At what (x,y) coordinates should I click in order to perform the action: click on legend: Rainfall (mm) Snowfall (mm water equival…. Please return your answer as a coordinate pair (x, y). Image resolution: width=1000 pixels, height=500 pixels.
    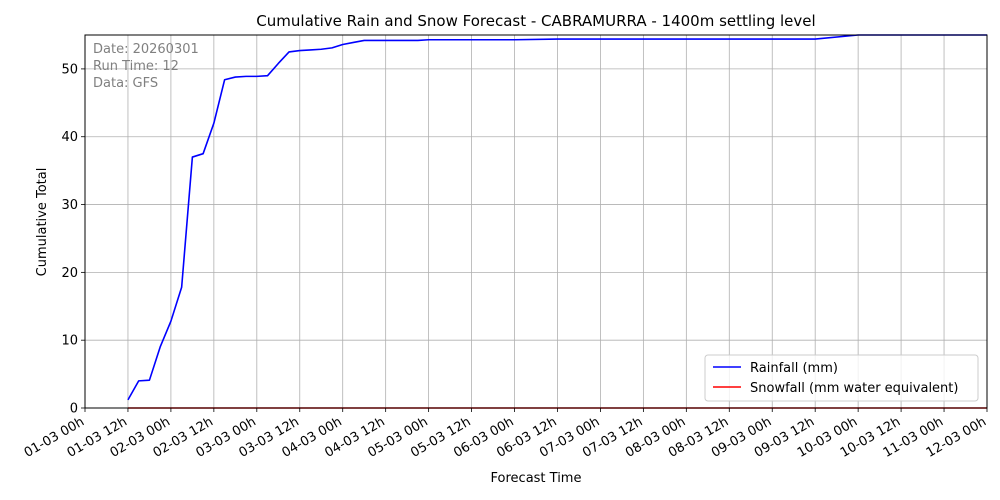
    Looking at the image, I should click on (841, 378).